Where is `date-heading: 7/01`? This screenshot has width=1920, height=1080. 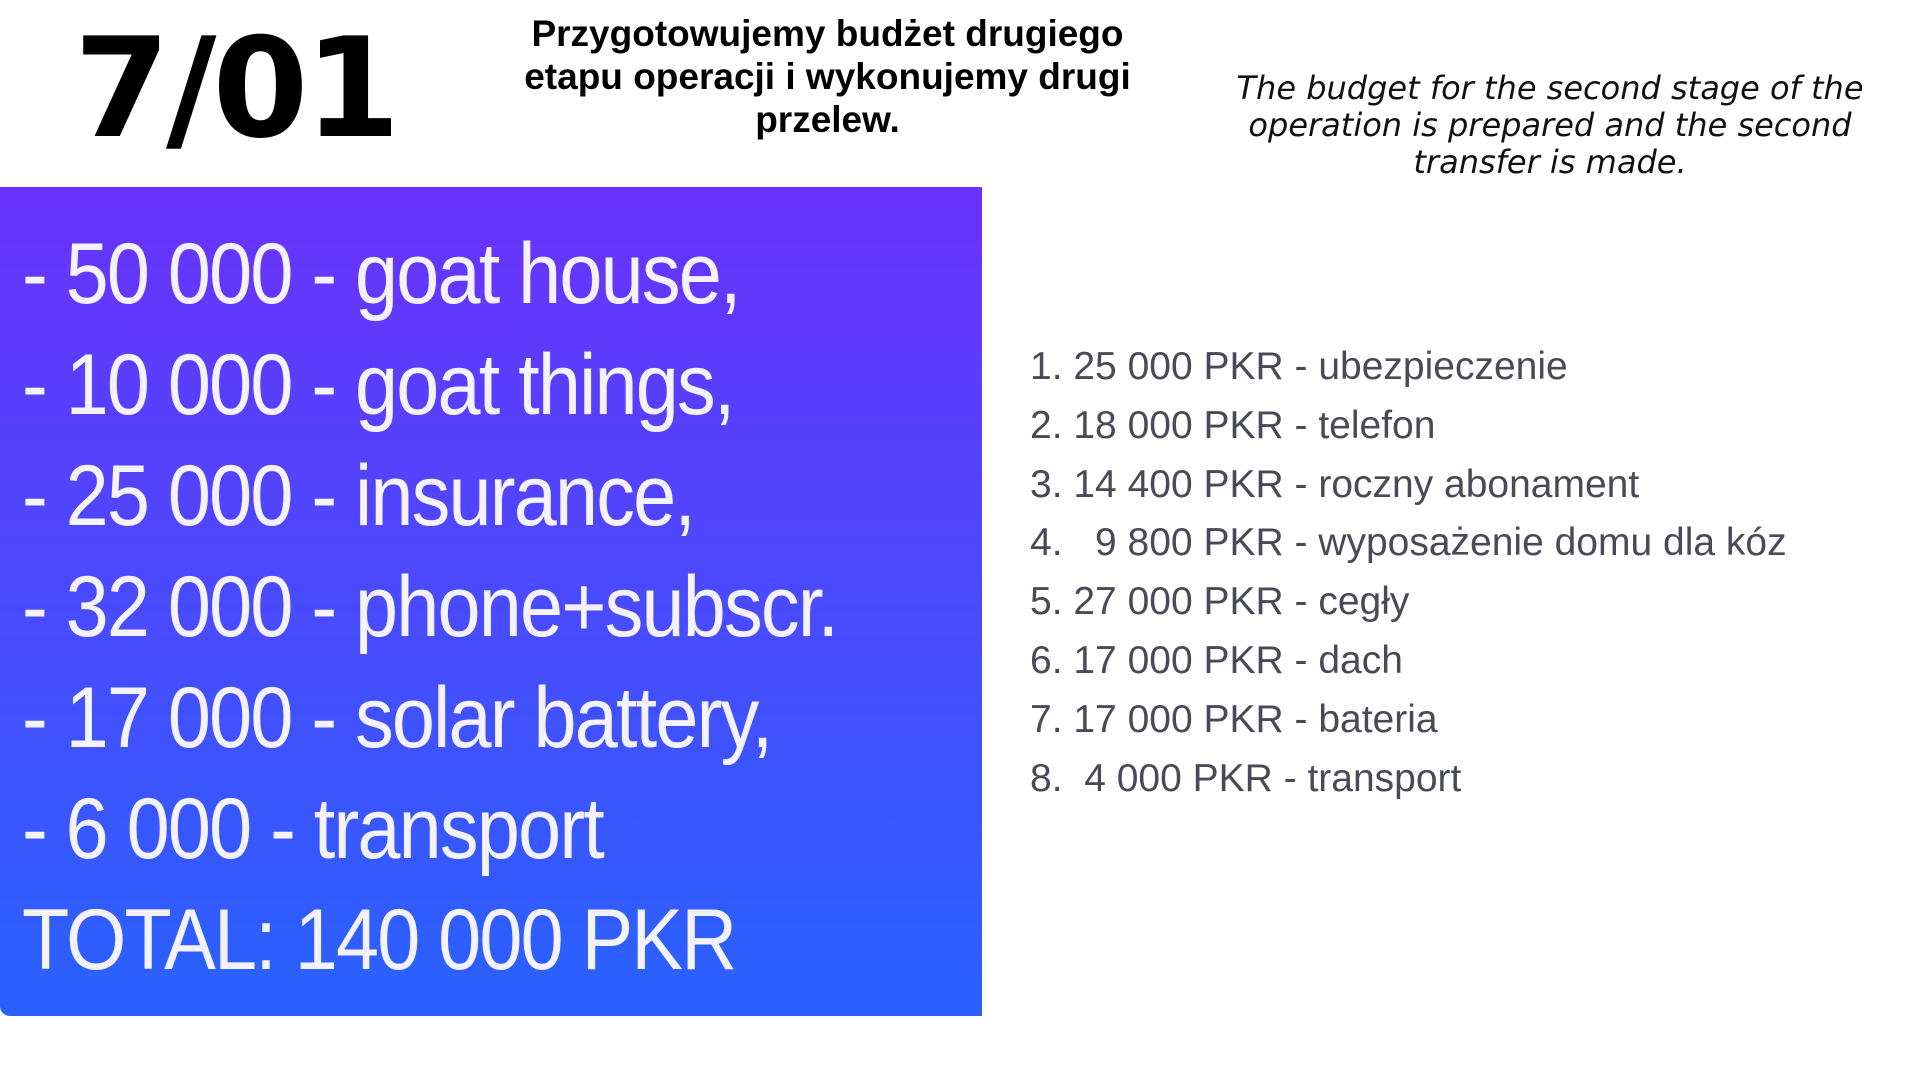
date-heading: 7/01 is located at coordinates (237, 88).